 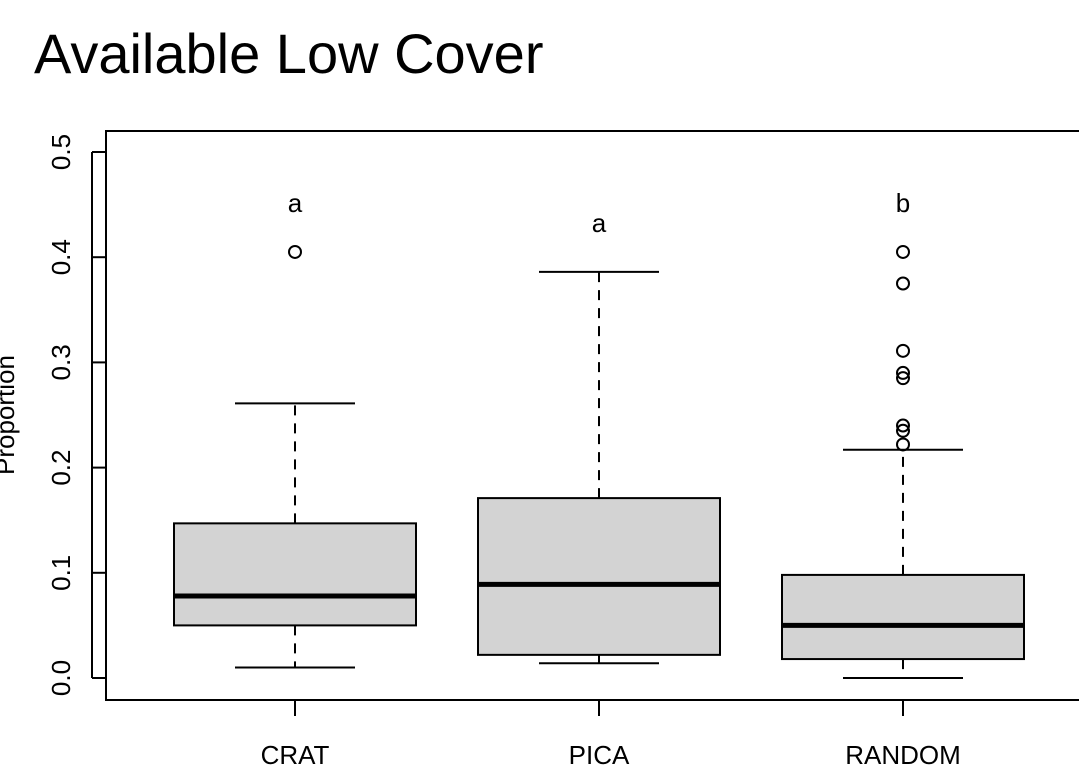 I want to click on x-tick-label: PICA, so click(x=599, y=755).